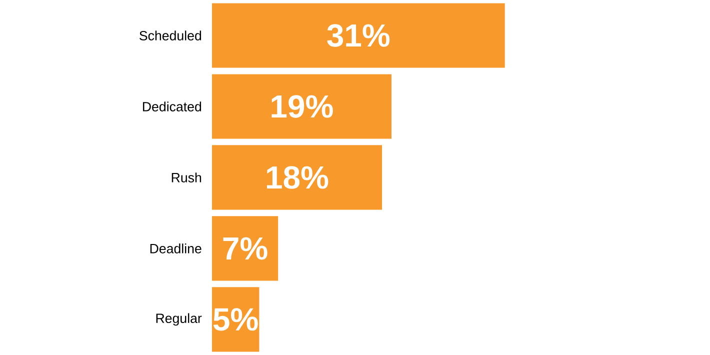 Image resolution: width=710 pixels, height=355 pixels. What do you see at coordinates (187, 177) in the screenshot?
I see `y-tick-label: Rush` at bounding box center [187, 177].